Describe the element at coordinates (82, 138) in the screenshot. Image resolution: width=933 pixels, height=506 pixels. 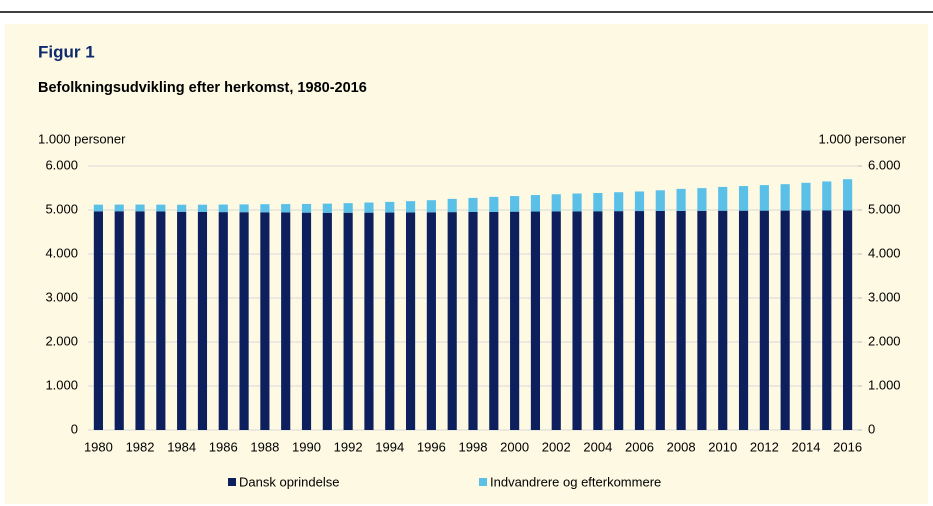
I see `y-axis-label: 1.000 personer` at that location.